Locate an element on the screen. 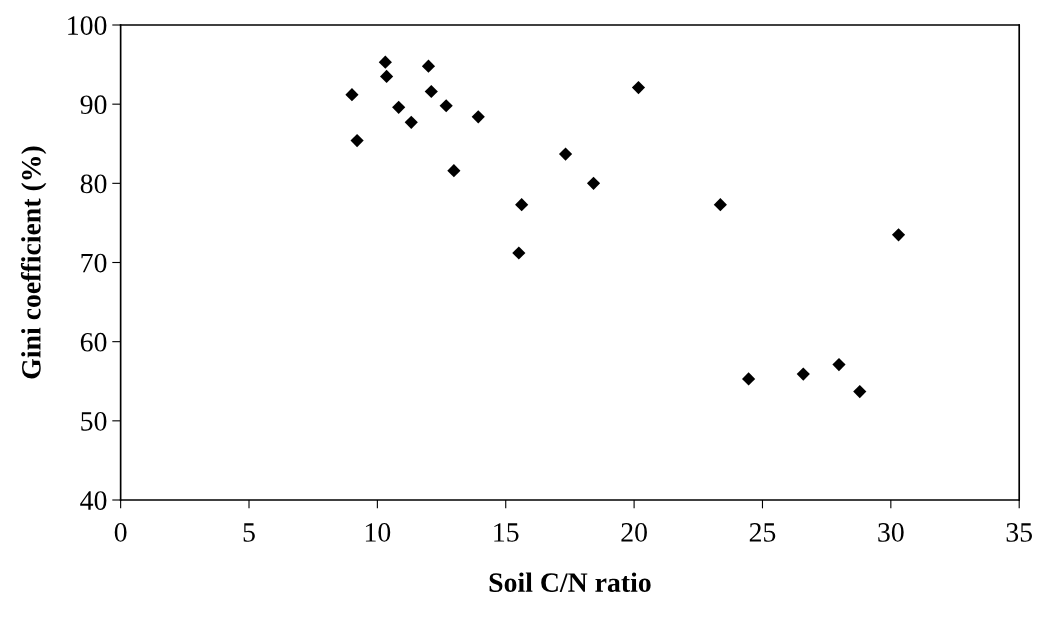 Image resolution: width=1040 pixels, height=625 pixels. x-tick-label: 30 is located at coordinates (891, 532).